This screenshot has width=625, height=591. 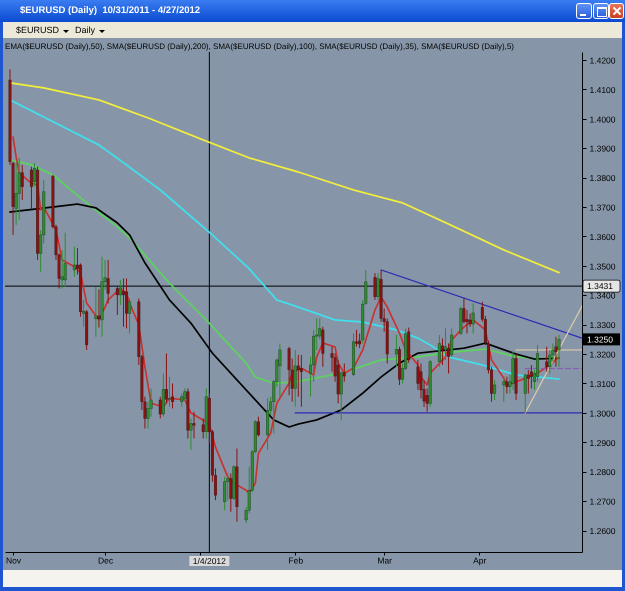 I want to click on y-tick-label: 1.2800, so click(x=603, y=472).